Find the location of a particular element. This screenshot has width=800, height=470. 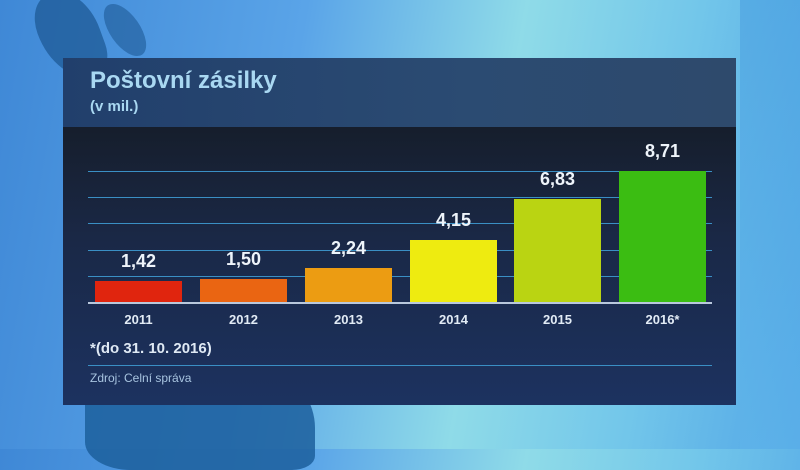

chart-subtitle: (v mil.) is located at coordinates (114, 106).